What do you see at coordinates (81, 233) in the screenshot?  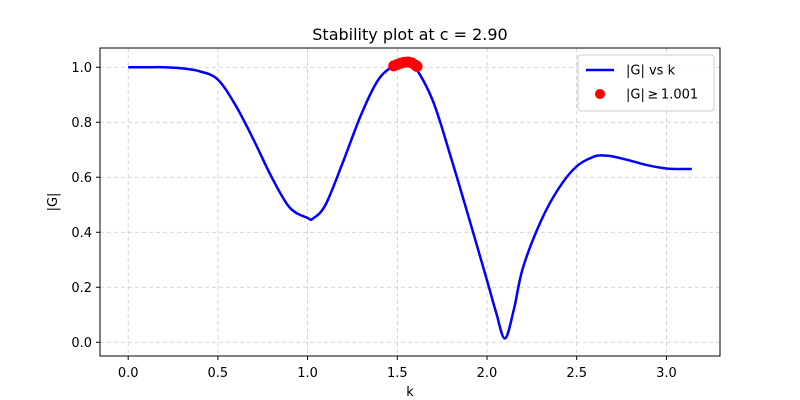 I see `y-tick-label: 0.4` at bounding box center [81, 233].